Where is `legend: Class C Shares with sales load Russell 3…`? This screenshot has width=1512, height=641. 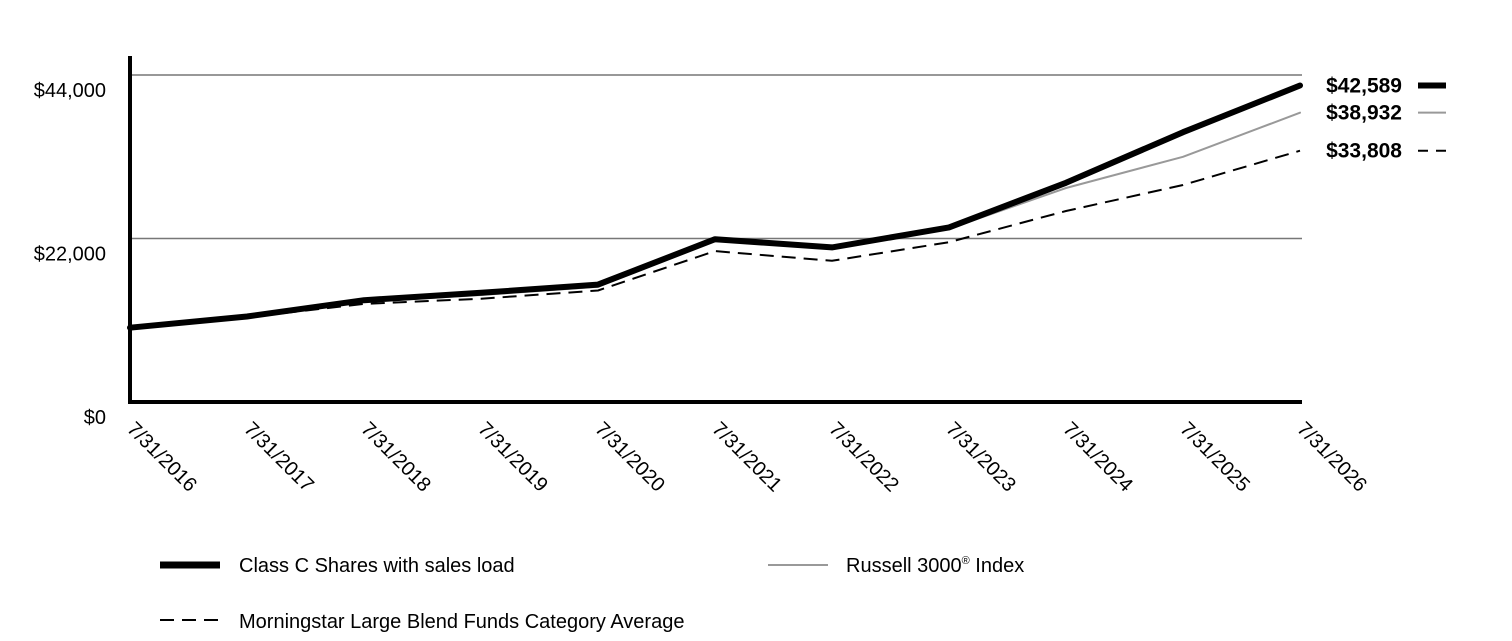 legend: Class C Shares with sales load Russell 3… is located at coordinates (592, 594).